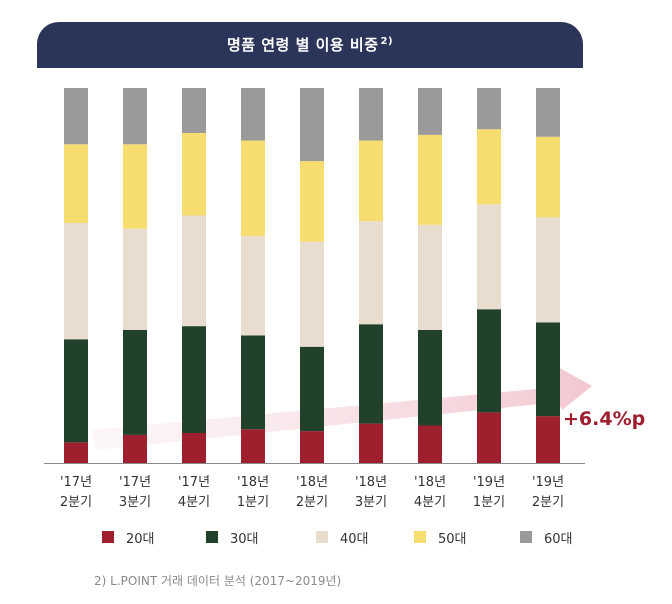  I want to click on trend-arrow-shape, so click(342, 408).